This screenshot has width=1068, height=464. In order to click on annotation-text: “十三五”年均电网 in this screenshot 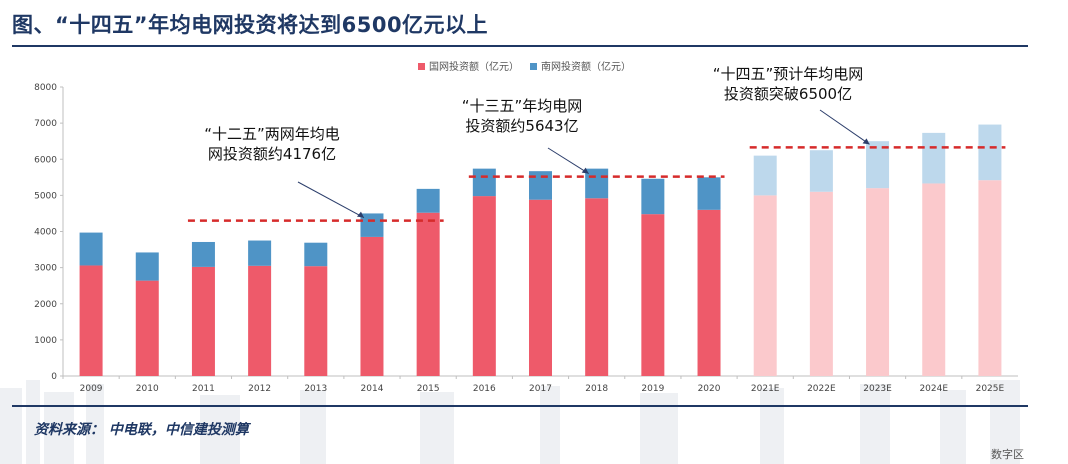, I will do `click(522, 106)`.